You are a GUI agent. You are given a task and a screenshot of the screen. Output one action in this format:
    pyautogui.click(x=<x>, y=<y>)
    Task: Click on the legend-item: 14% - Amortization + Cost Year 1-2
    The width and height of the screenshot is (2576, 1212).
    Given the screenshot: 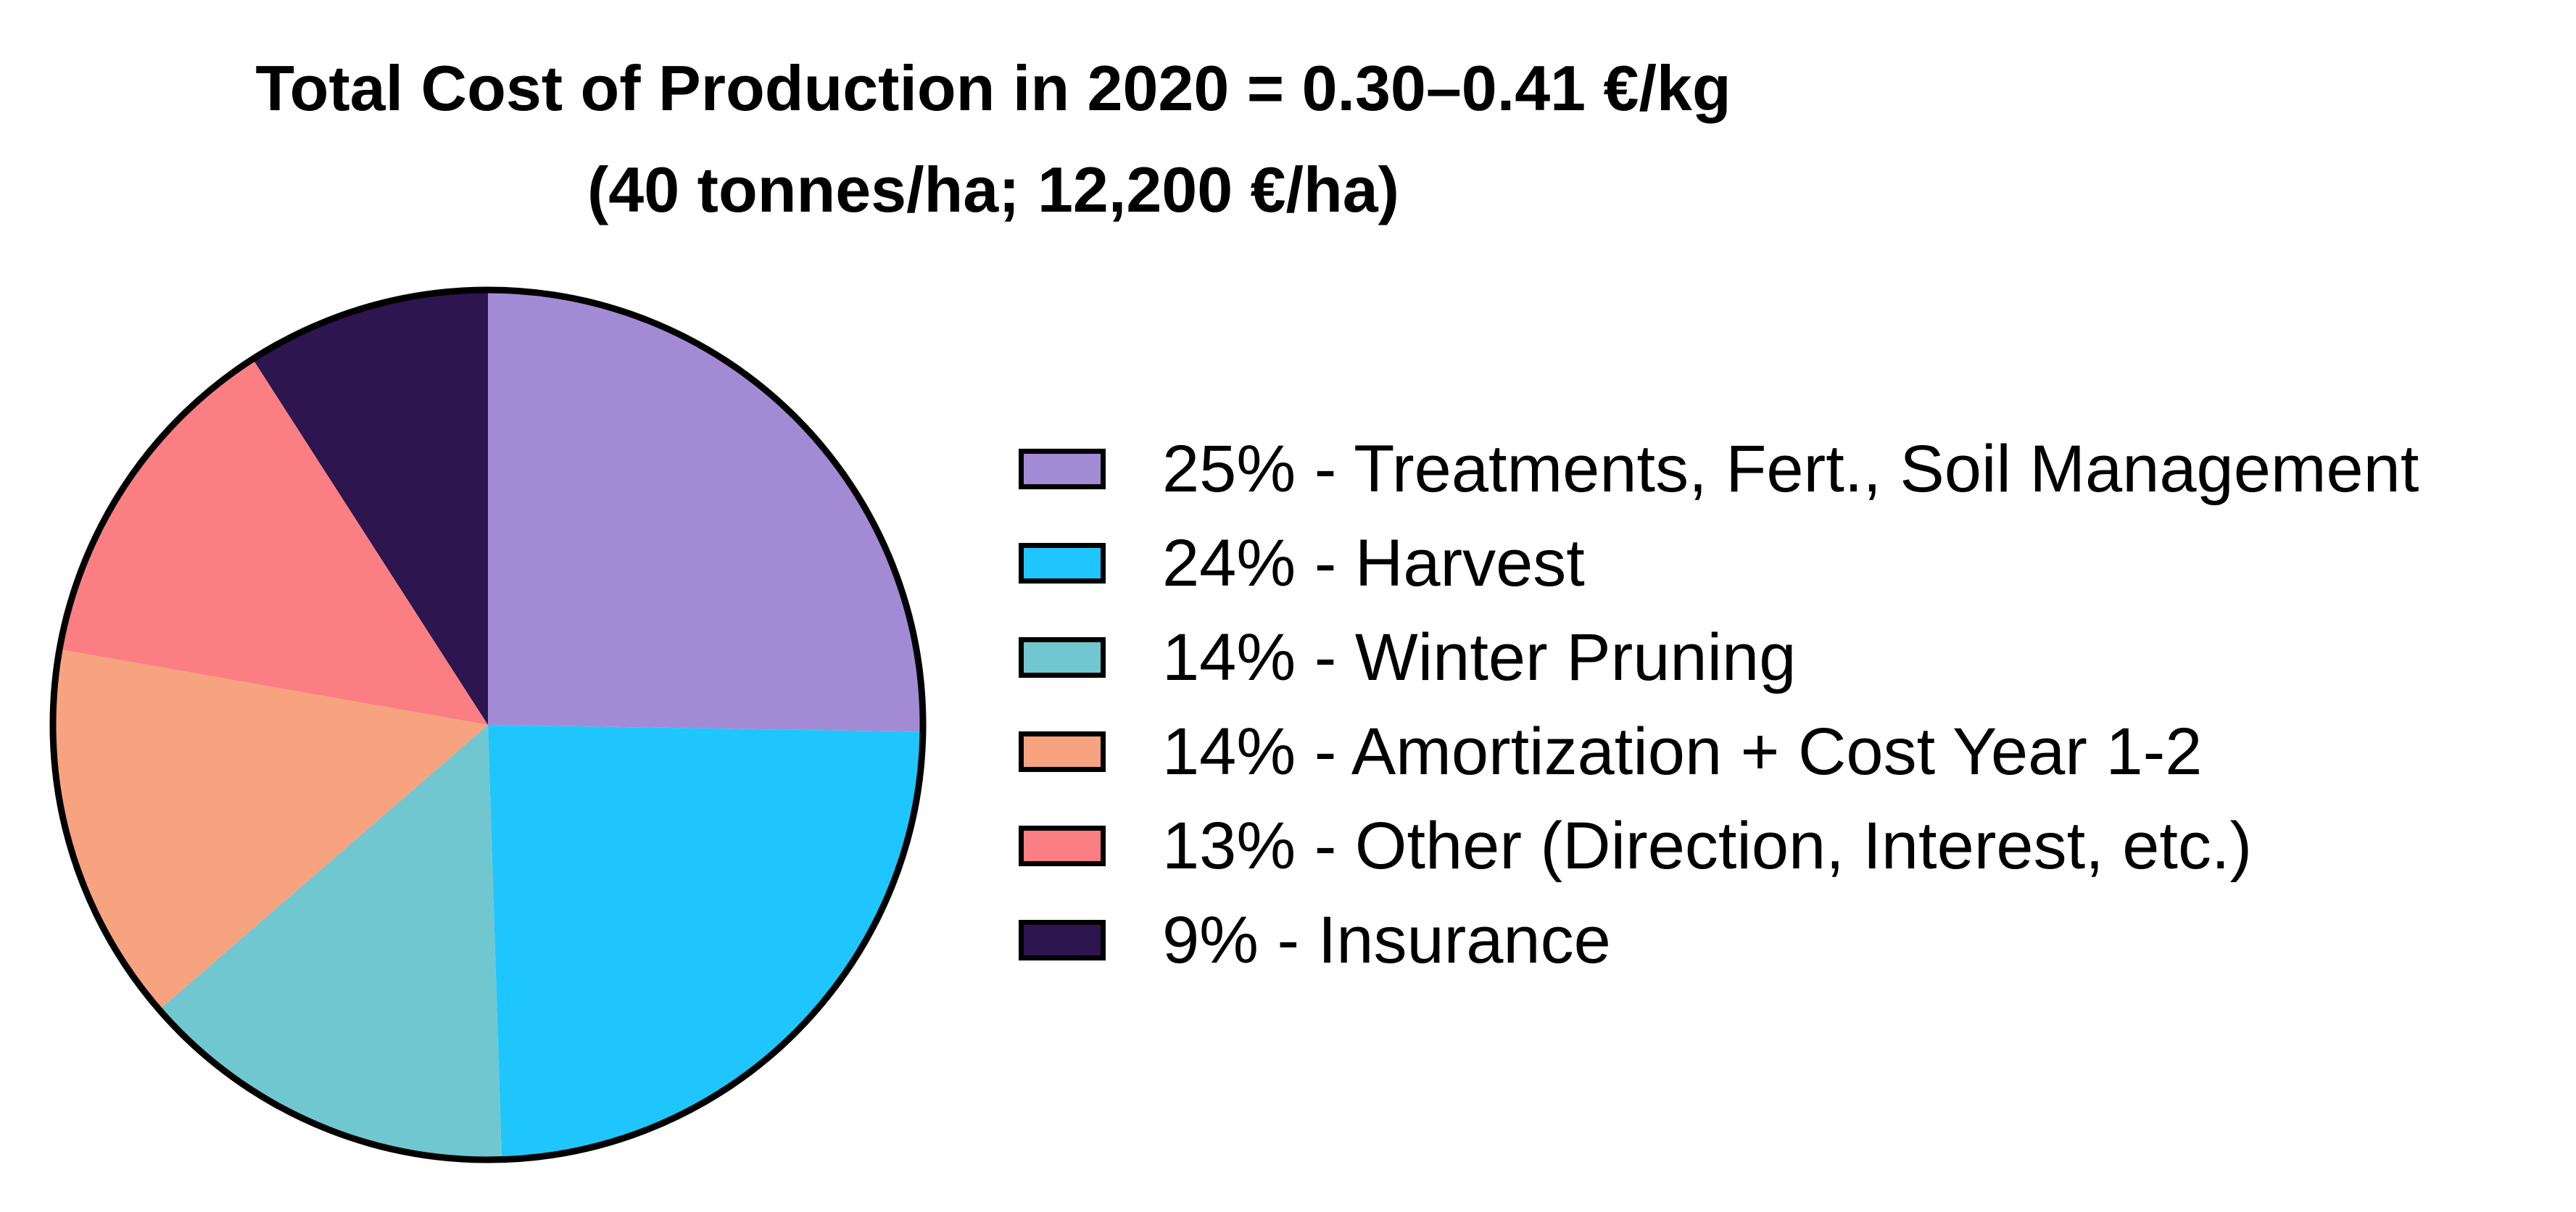 What is the action you would take?
    pyautogui.click(x=1719, y=752)
    